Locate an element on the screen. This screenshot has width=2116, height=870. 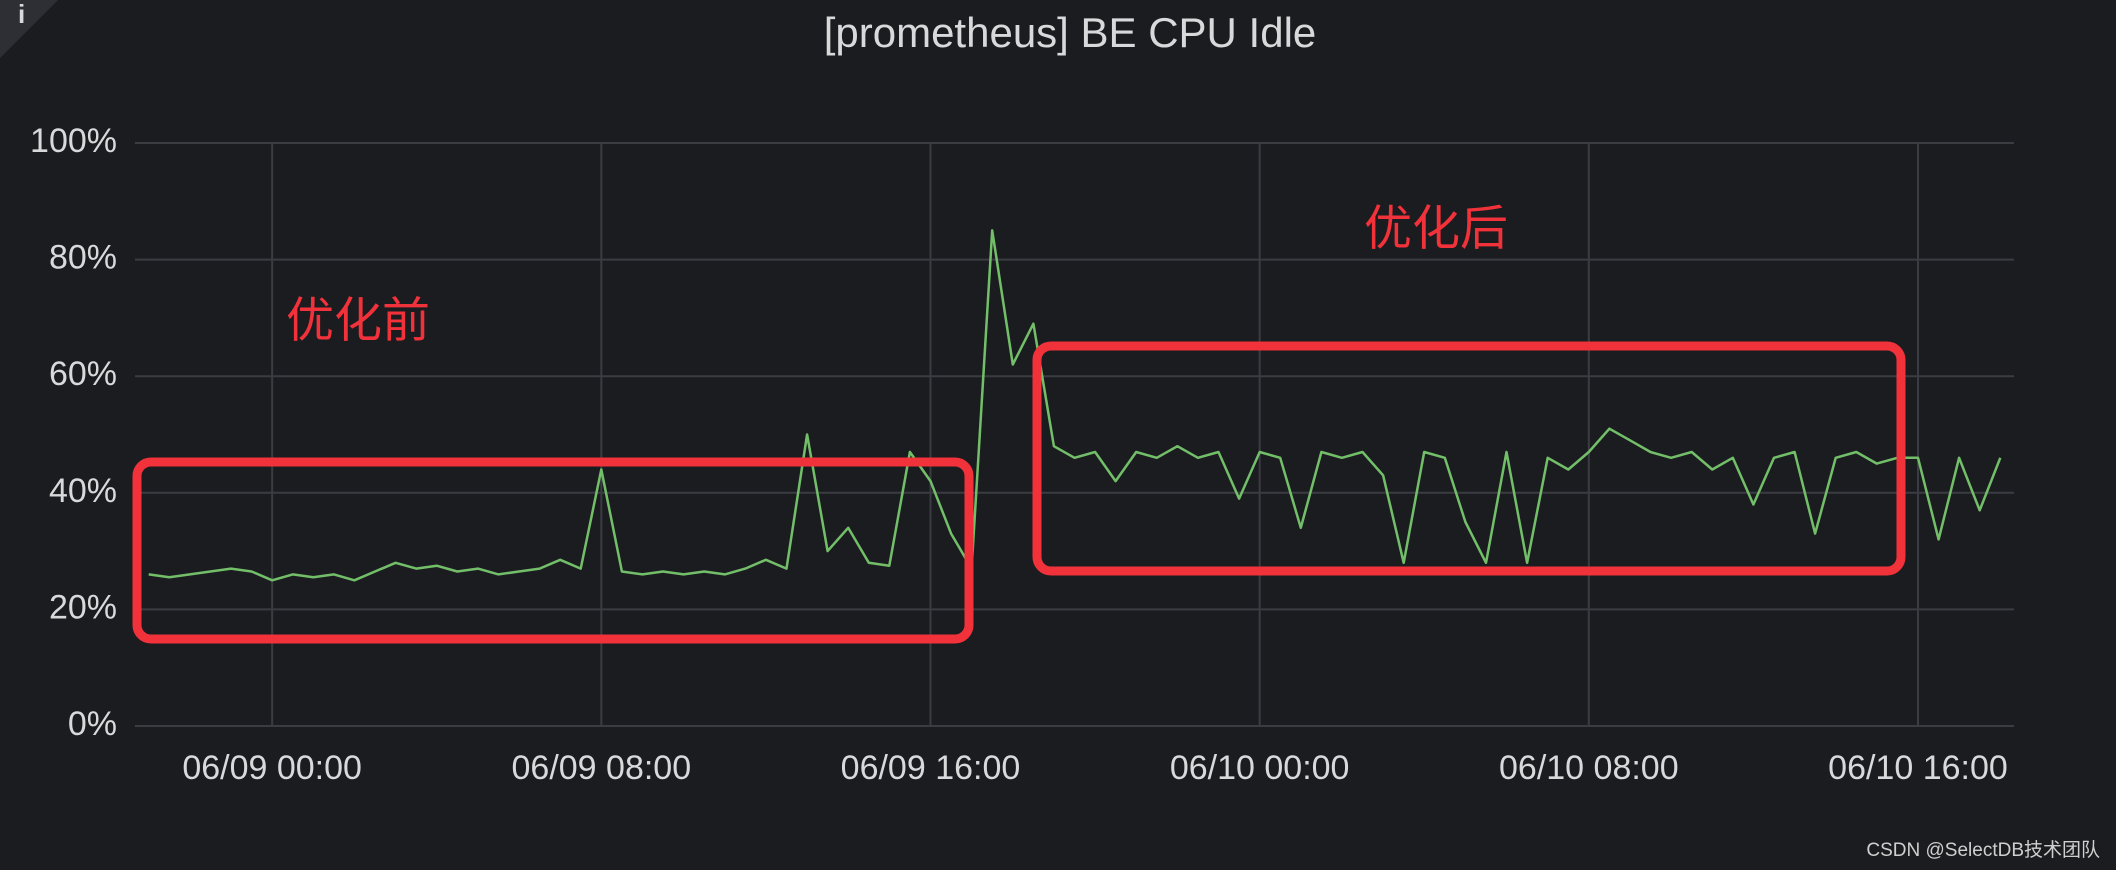
x-tick-label: 06/09 16:00 is located at coordinates (931, 768).